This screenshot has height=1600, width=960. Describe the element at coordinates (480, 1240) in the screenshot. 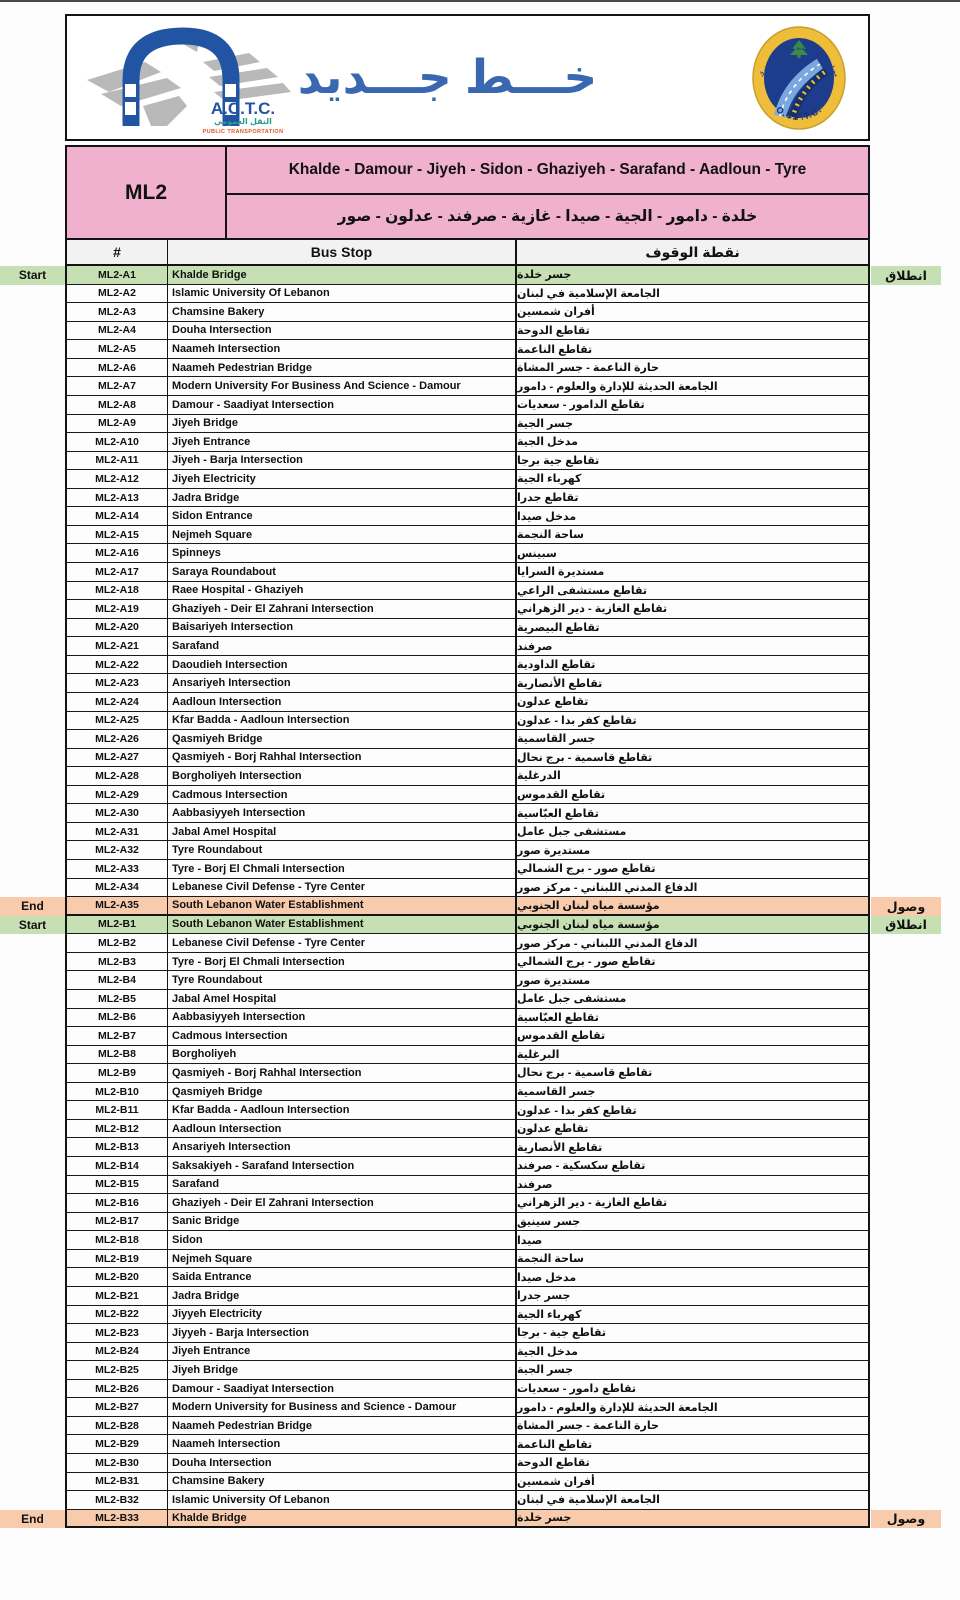

I see `table-row: ML2-B18 Sidon صيدا` at that location.